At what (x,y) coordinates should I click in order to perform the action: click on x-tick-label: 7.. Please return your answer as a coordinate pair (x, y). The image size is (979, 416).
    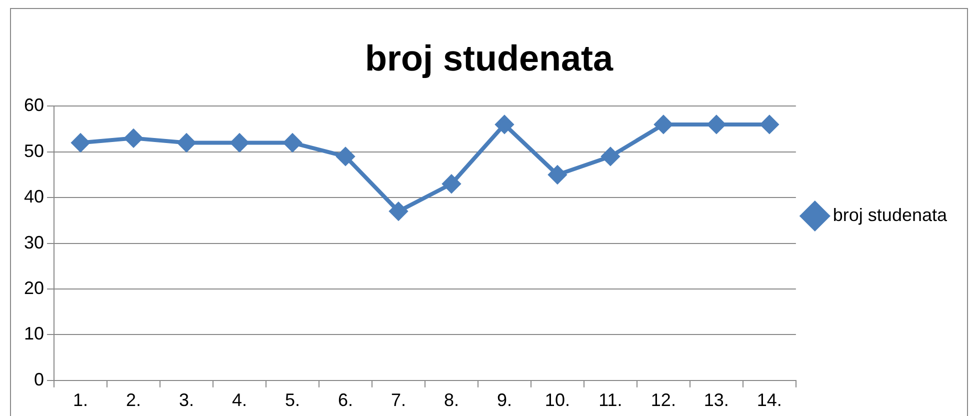
    Looking at the image, I should click on (398, 400).